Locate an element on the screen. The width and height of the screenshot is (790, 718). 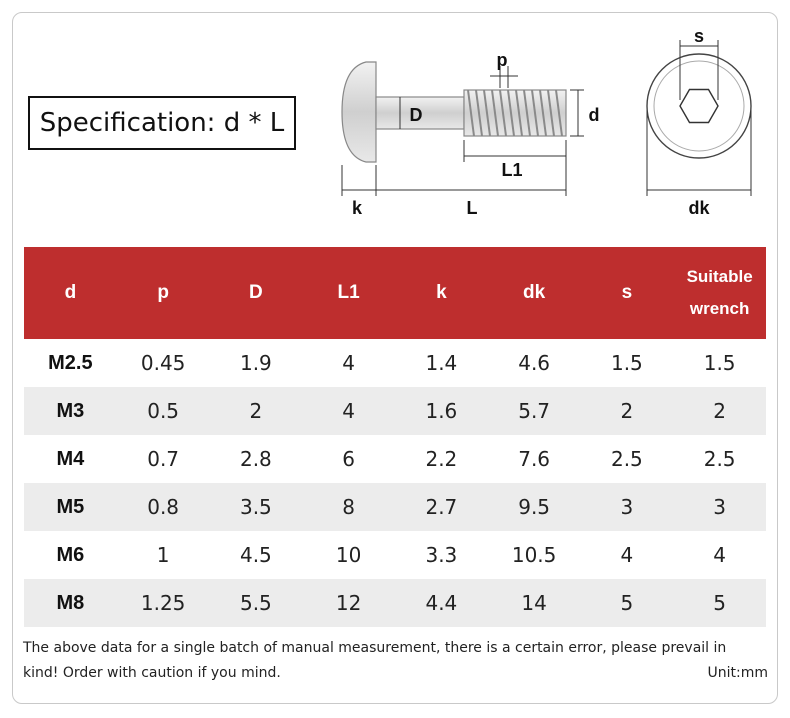
hex-socket is located at coordinates (699, 106).